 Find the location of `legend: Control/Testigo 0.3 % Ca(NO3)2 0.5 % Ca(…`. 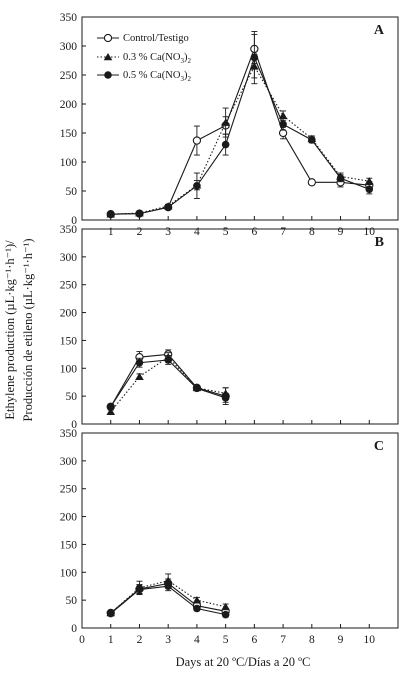

legend: Control/Testigo 0.3 % Ca(NO3)2 0.5 % Ca(… is located at coordinates (144, 58).